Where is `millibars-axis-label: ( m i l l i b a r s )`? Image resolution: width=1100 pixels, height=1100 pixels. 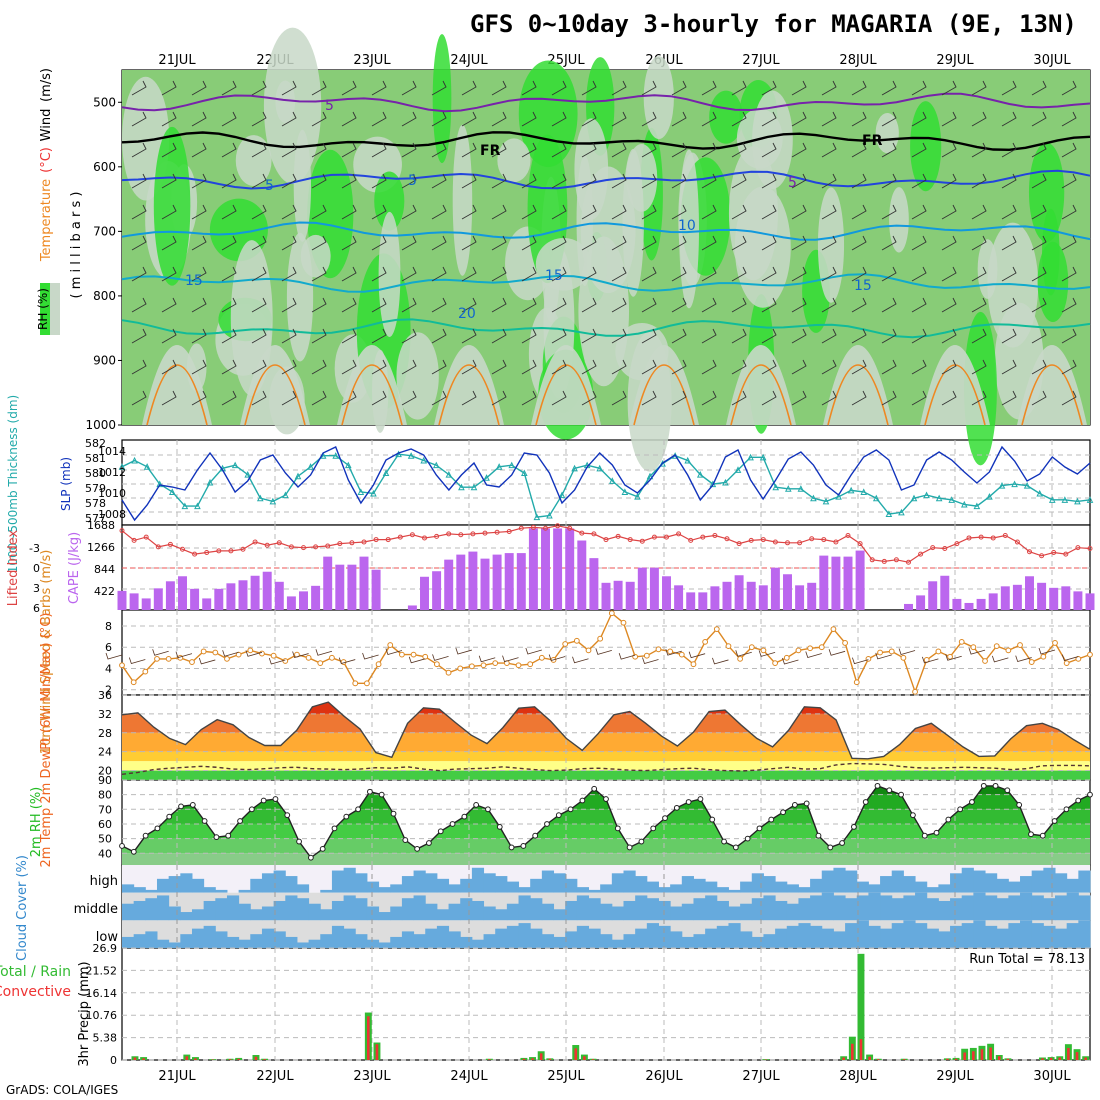
millibars-axis-label: ( m i l l i b a r s ) is located at coordinates (76, 245).